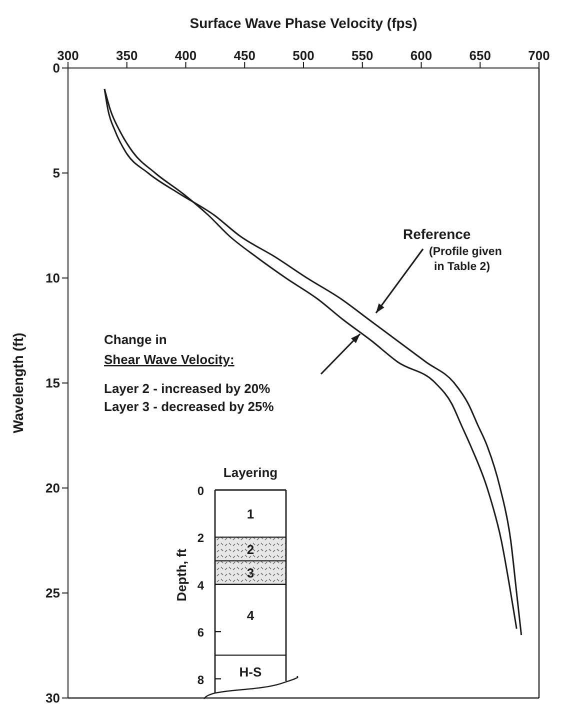 This screenshot has height=716, width=567. Describe the element at coordinates (185, 55) in the screenshot. I see `x-tick-label: 400` at that location.